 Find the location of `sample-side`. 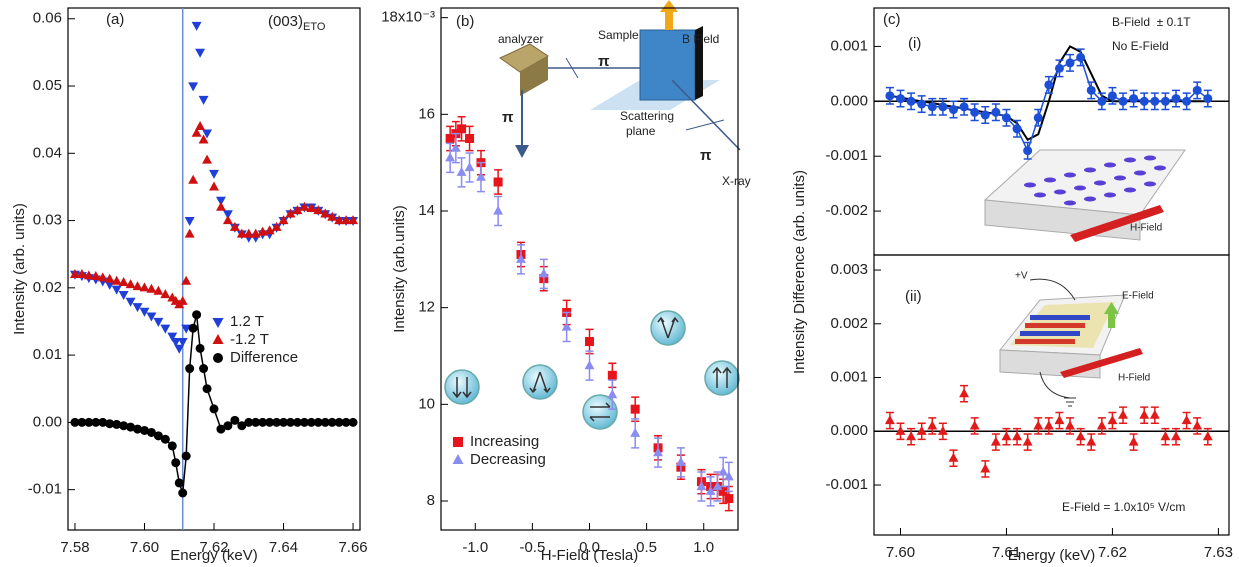

sample-side is located at coordinates (699, 63).